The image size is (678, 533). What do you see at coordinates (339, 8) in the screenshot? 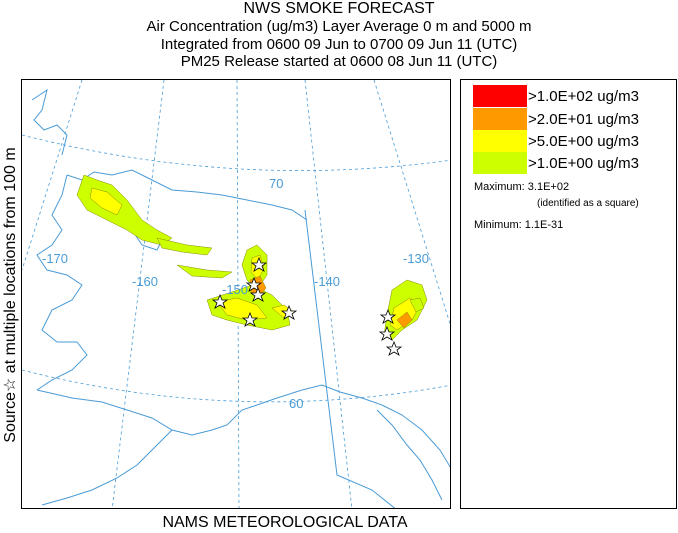
I see `forecast-title: NWS SMOKE FORECAST` at bounding box center [339, 8].